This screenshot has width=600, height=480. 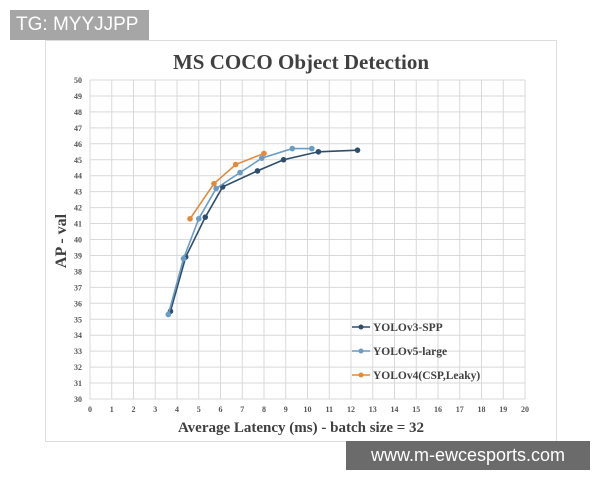 I want to click on y-axis-label: AP - val, so click(x=61, y=240).